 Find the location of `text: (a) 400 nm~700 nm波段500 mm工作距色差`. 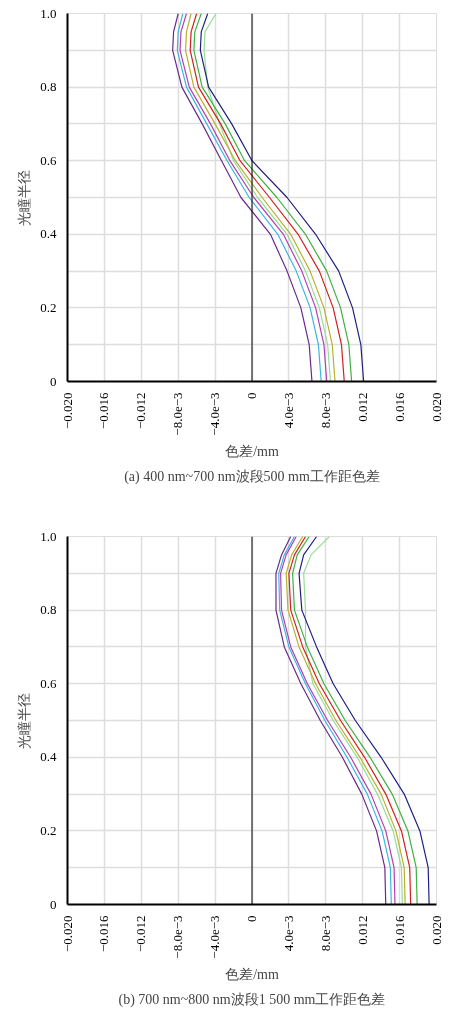

text: (a) 400 nm~700 nm波段500 mm工作距色差 is located at coordinates (252, 476).